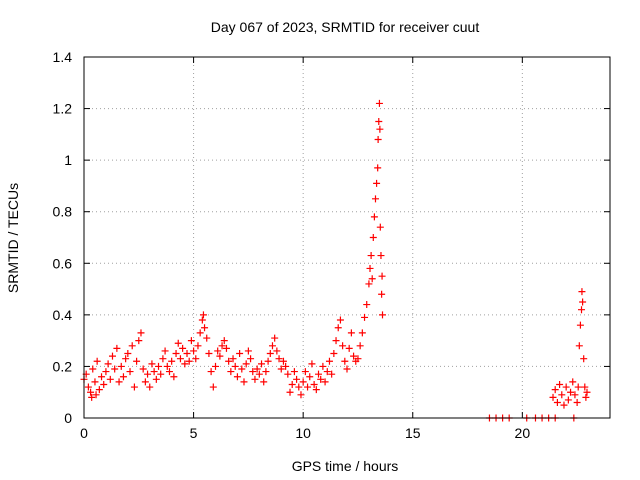 Image resolution: width=640 pixels, height=480 pixels. I want to click on y-tick-label: 0.6, so click(63, 263).